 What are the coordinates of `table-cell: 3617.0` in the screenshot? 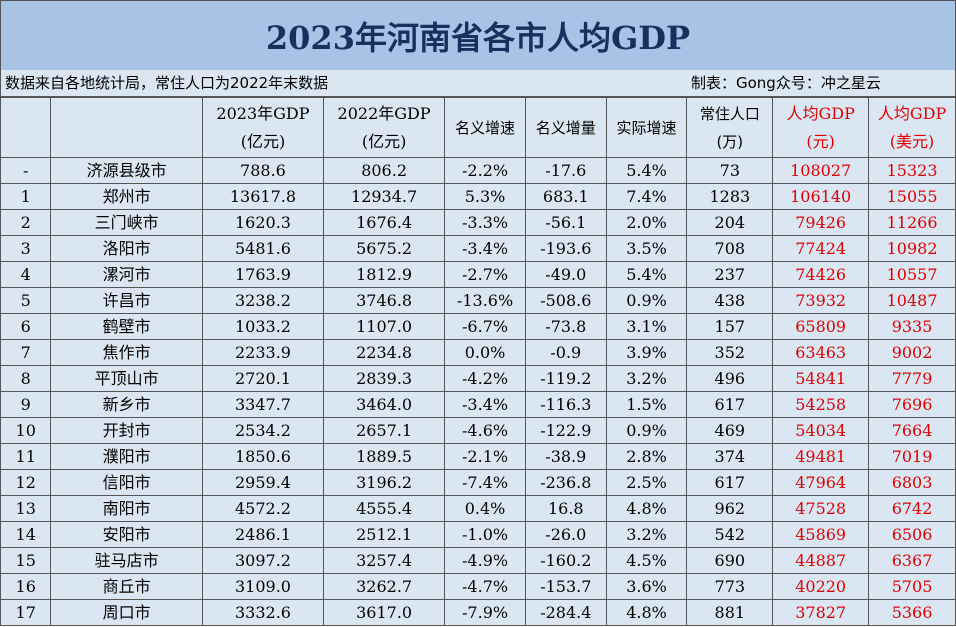 It's located at (384, 612).